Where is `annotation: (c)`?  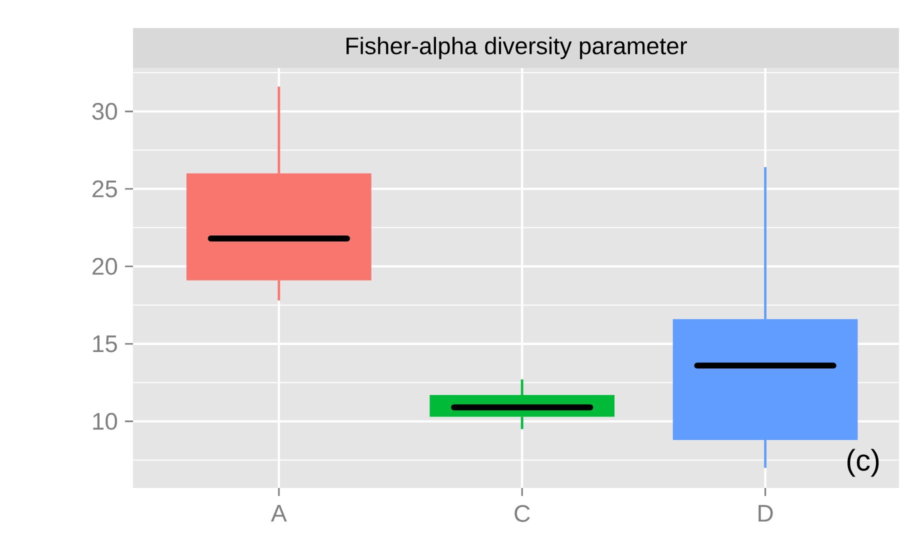 annotation: (c) is located at coordinates (863, 462).